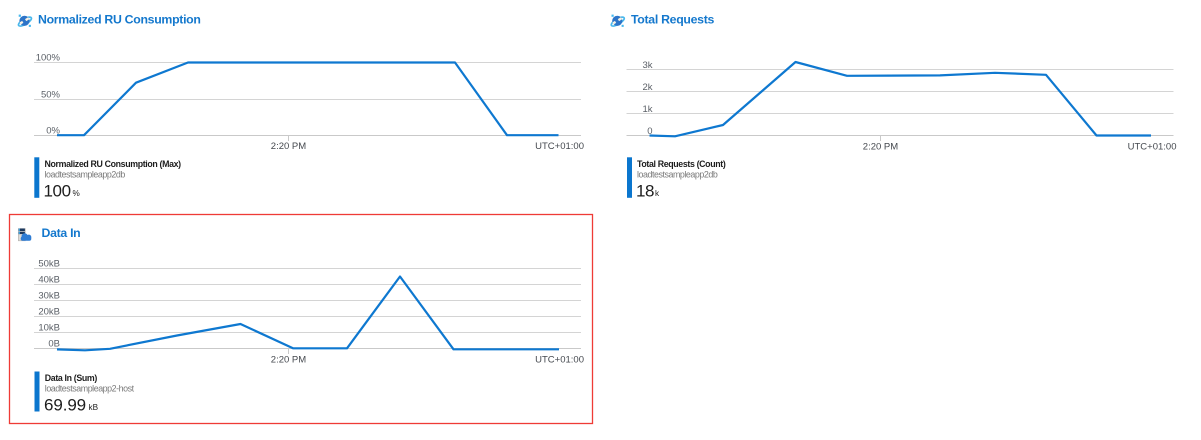 The image size is (1201, 440). What do you see at coordinates (49, 280) in the screenshot?
I see `svg-text: 40kB` at bounding box center [49, 280].